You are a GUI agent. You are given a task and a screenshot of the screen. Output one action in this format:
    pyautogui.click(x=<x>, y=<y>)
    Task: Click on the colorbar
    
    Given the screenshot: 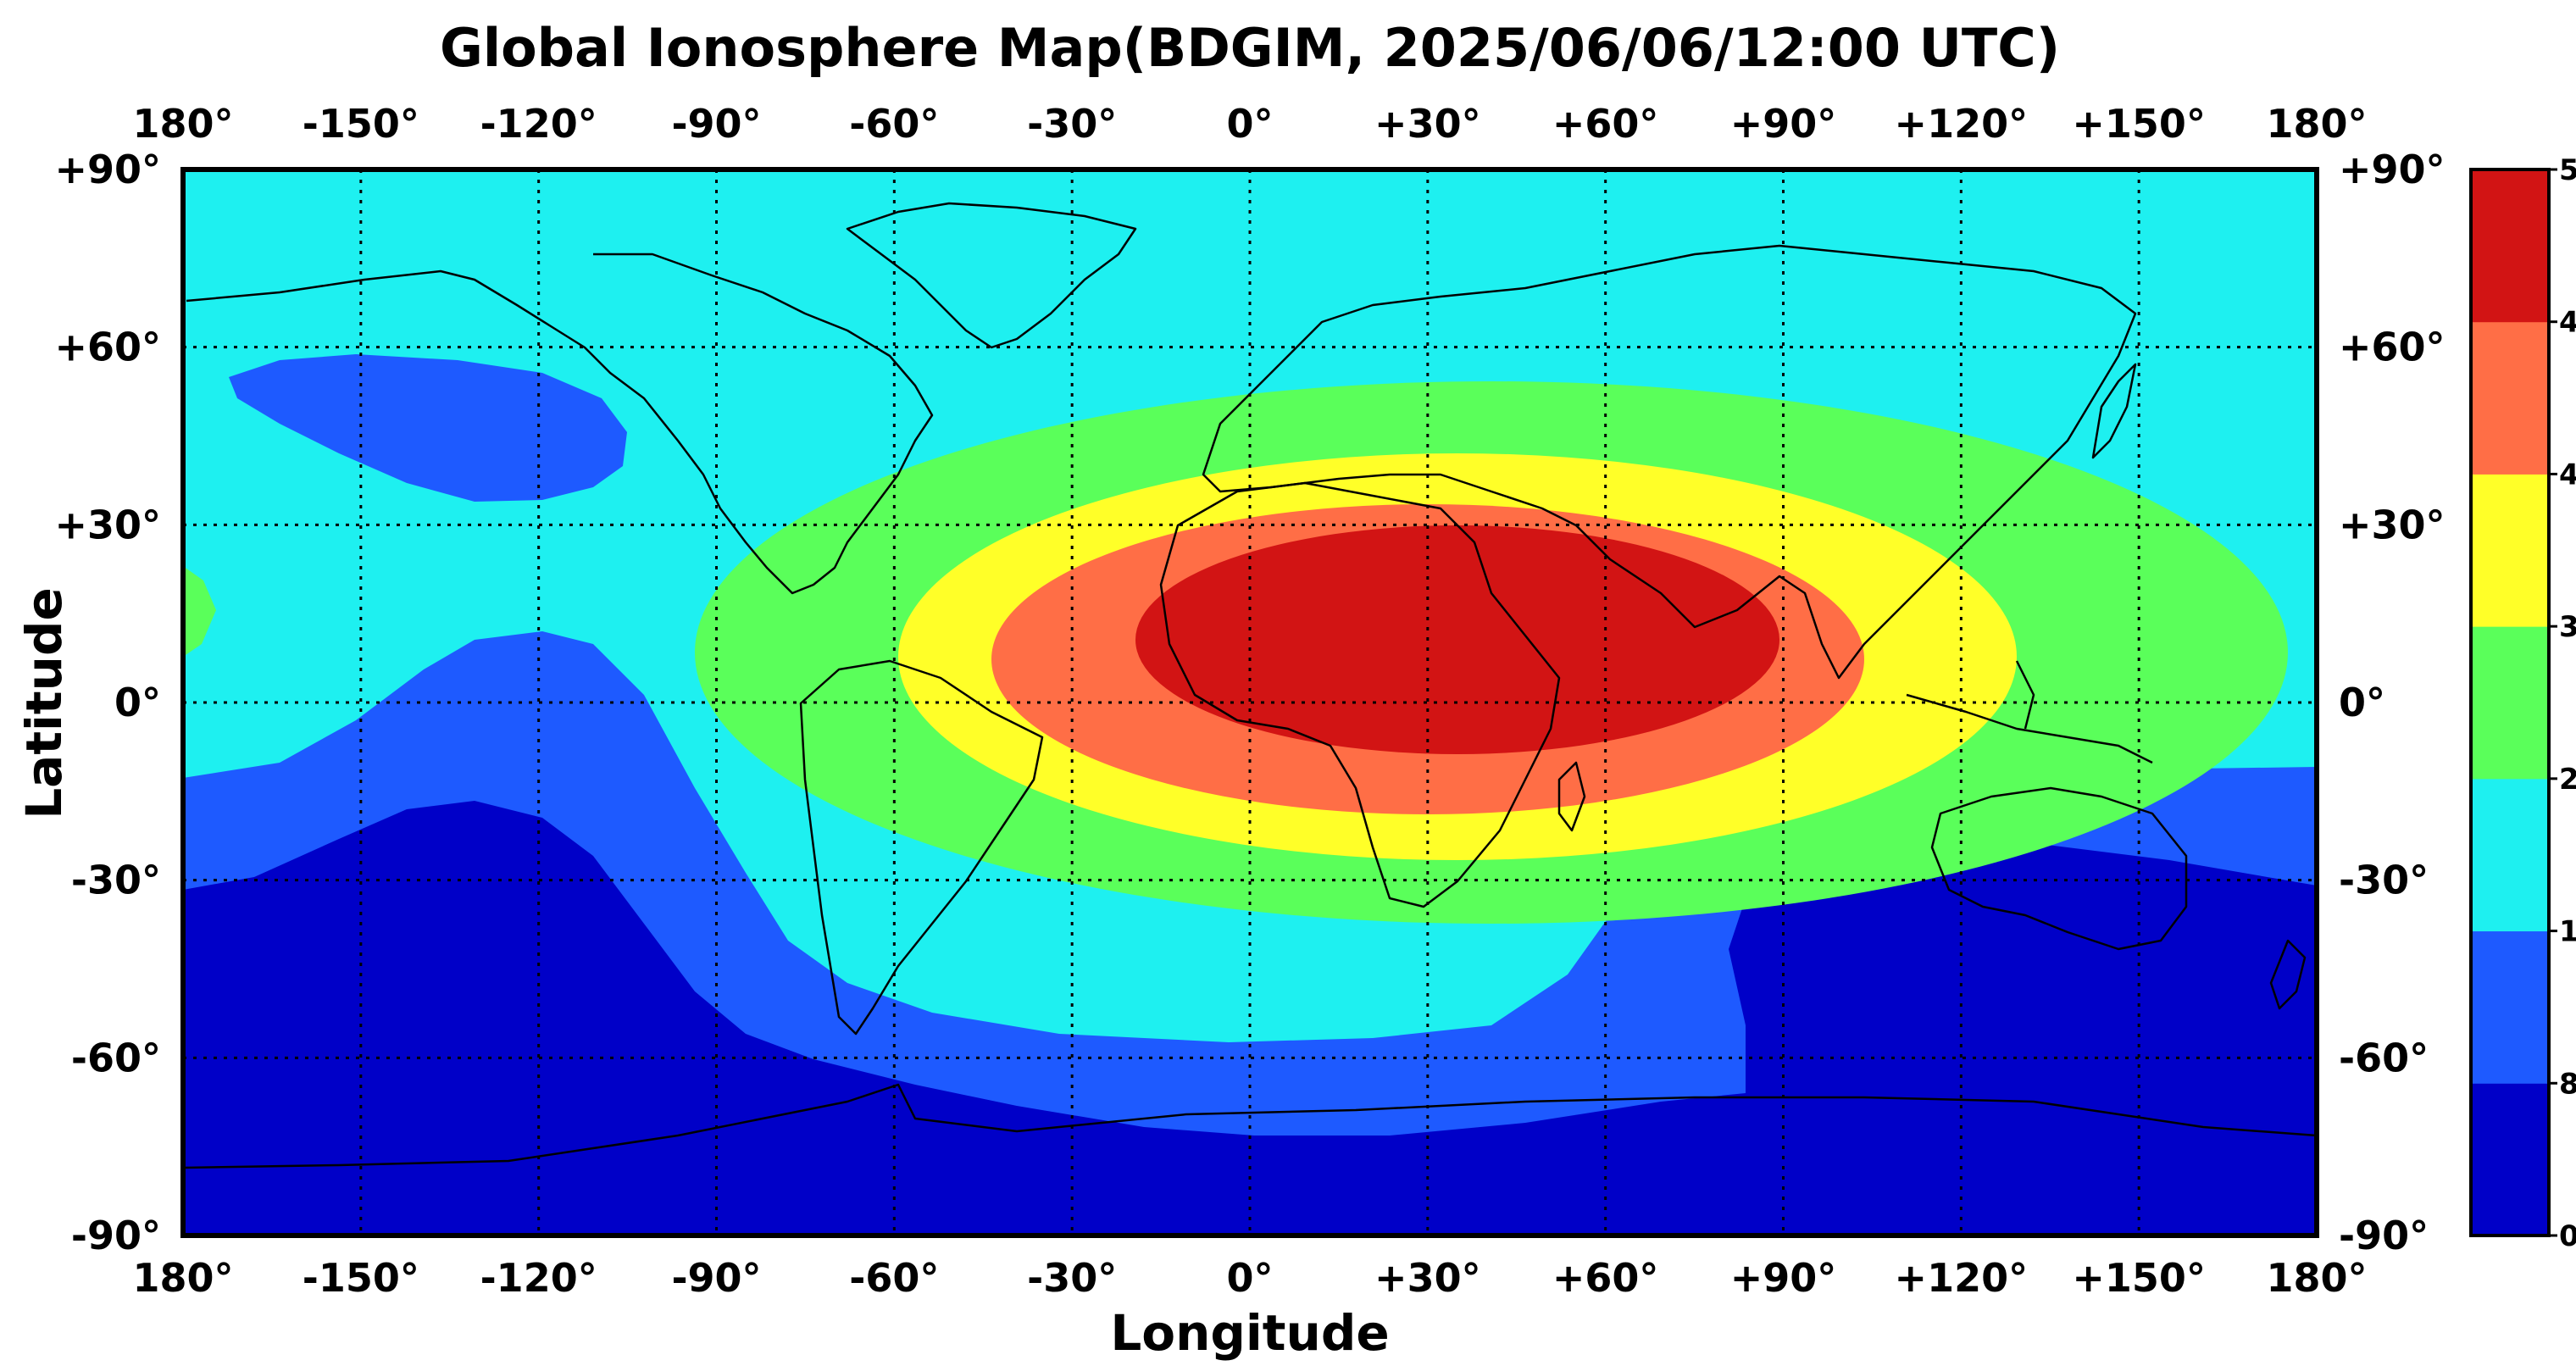 What is the action you would take?
    pyautogui.click(x=2510, y=702)
    